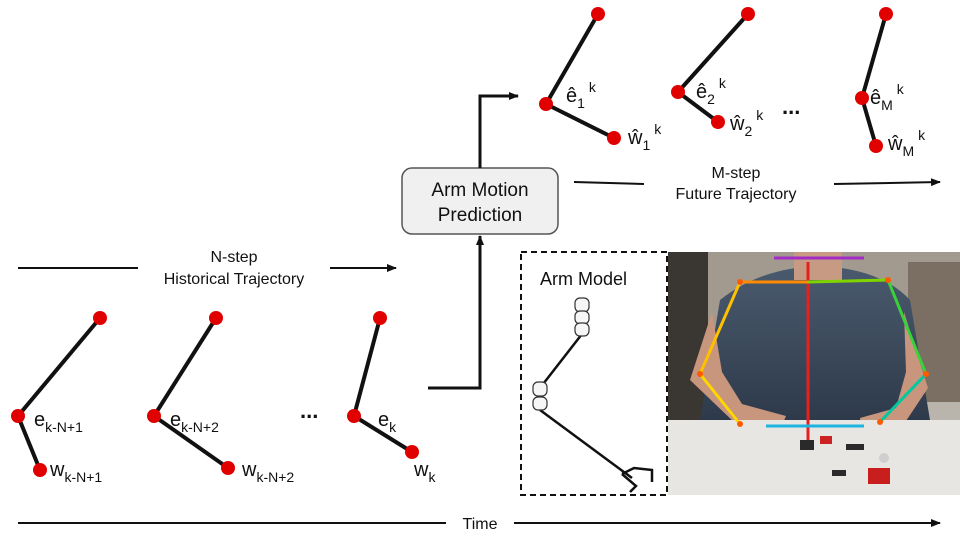 Image resolution: width=960 pixels, height=540 pixels. Describe the element at coordinates (479, 190) in the screenshot. I see `predictor-label-line1: Arm Motion` at that location.